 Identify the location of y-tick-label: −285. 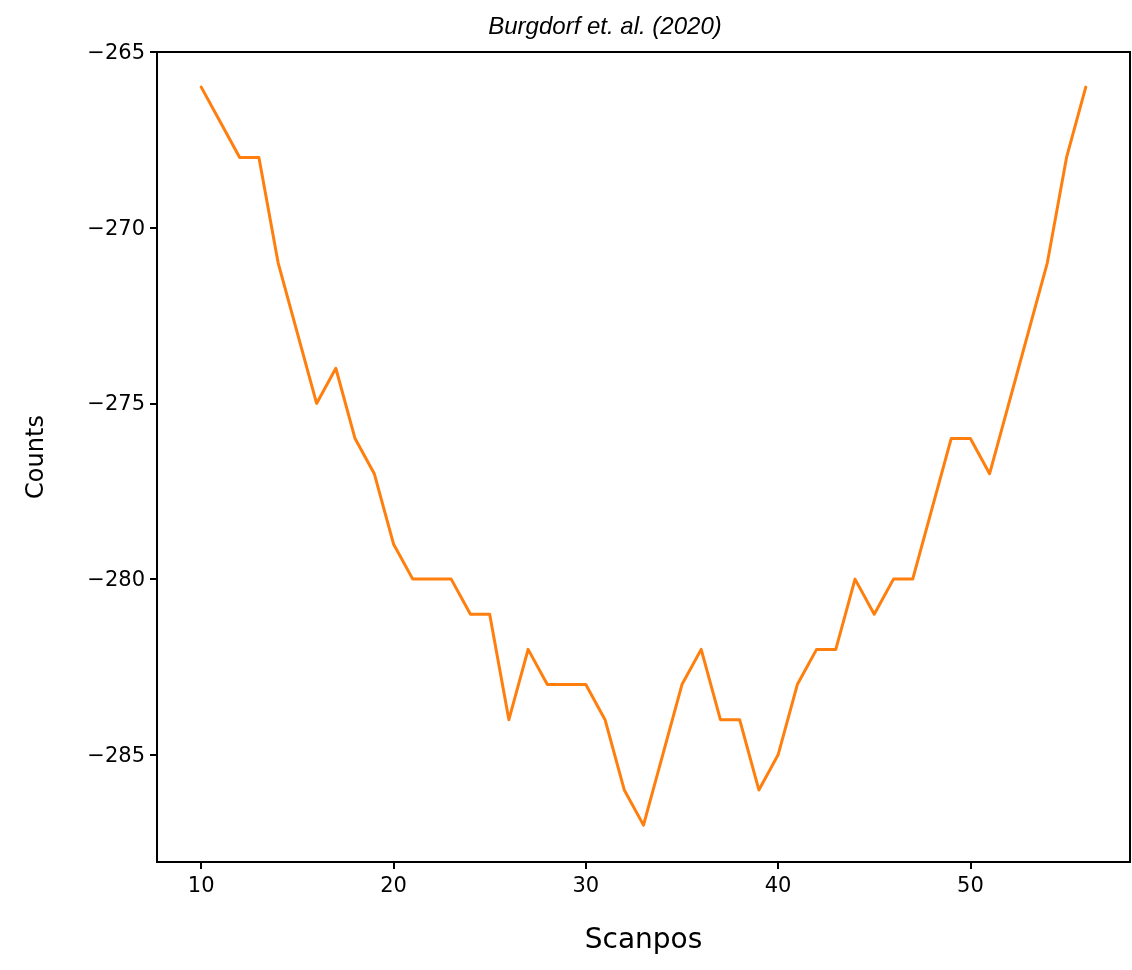
(116, 754).